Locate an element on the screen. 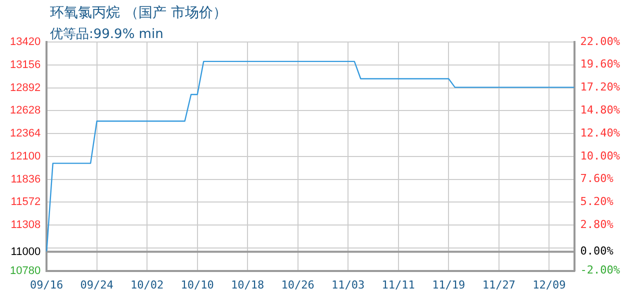 This screenshot has width=630, height=300. y2-tick-label: 0.00% is located at coordinates (597, 251).